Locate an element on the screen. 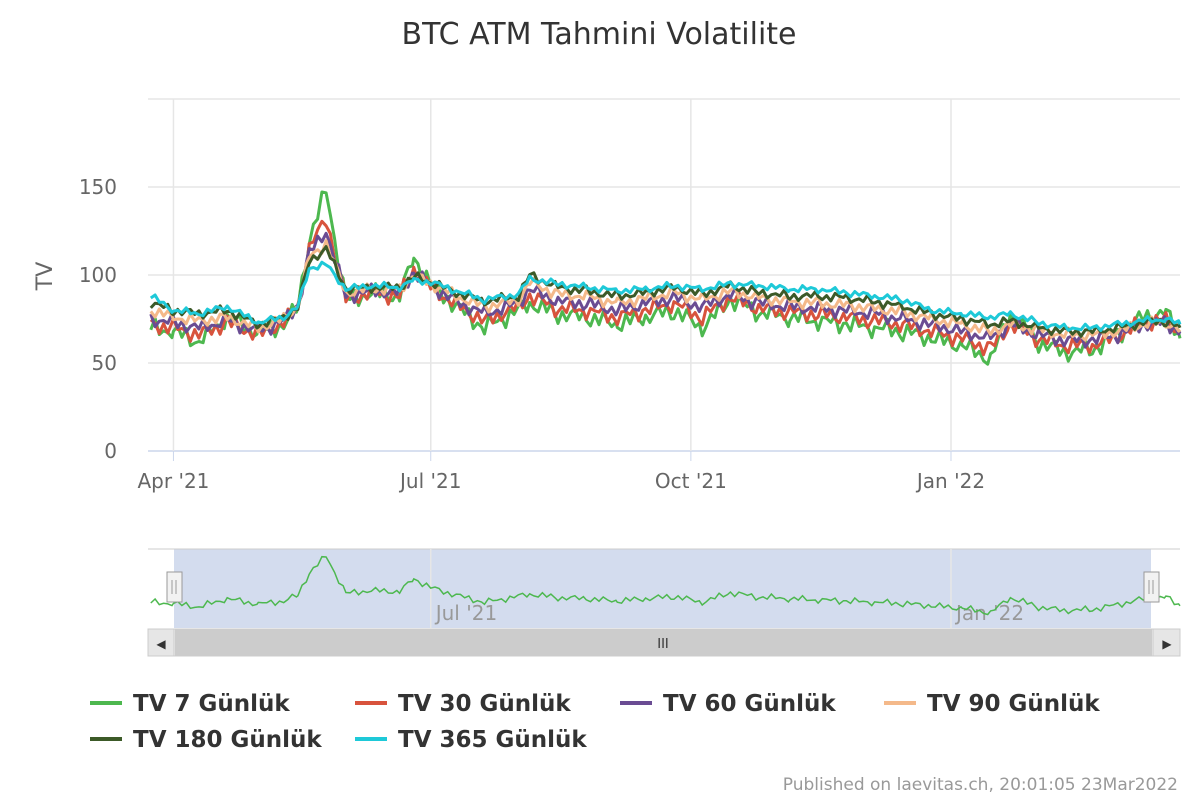  scroll-left-arrow-icon: ◀ is located at coordinates (161, 644).